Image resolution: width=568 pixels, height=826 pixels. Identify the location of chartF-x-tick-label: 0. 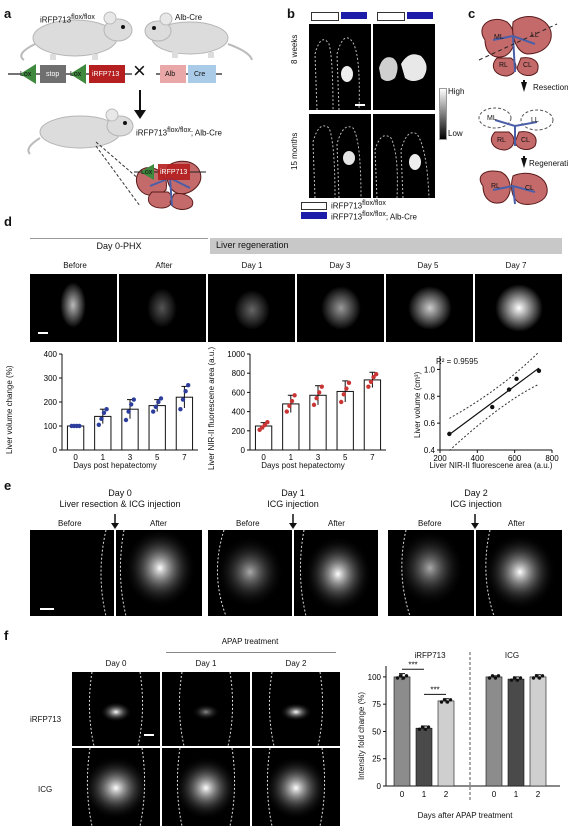
(494, 794).